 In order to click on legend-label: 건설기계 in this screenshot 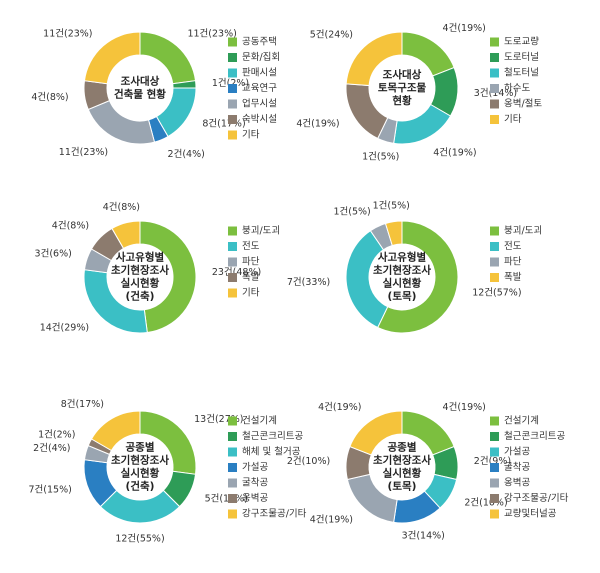, I will do `click(521, 421)`.